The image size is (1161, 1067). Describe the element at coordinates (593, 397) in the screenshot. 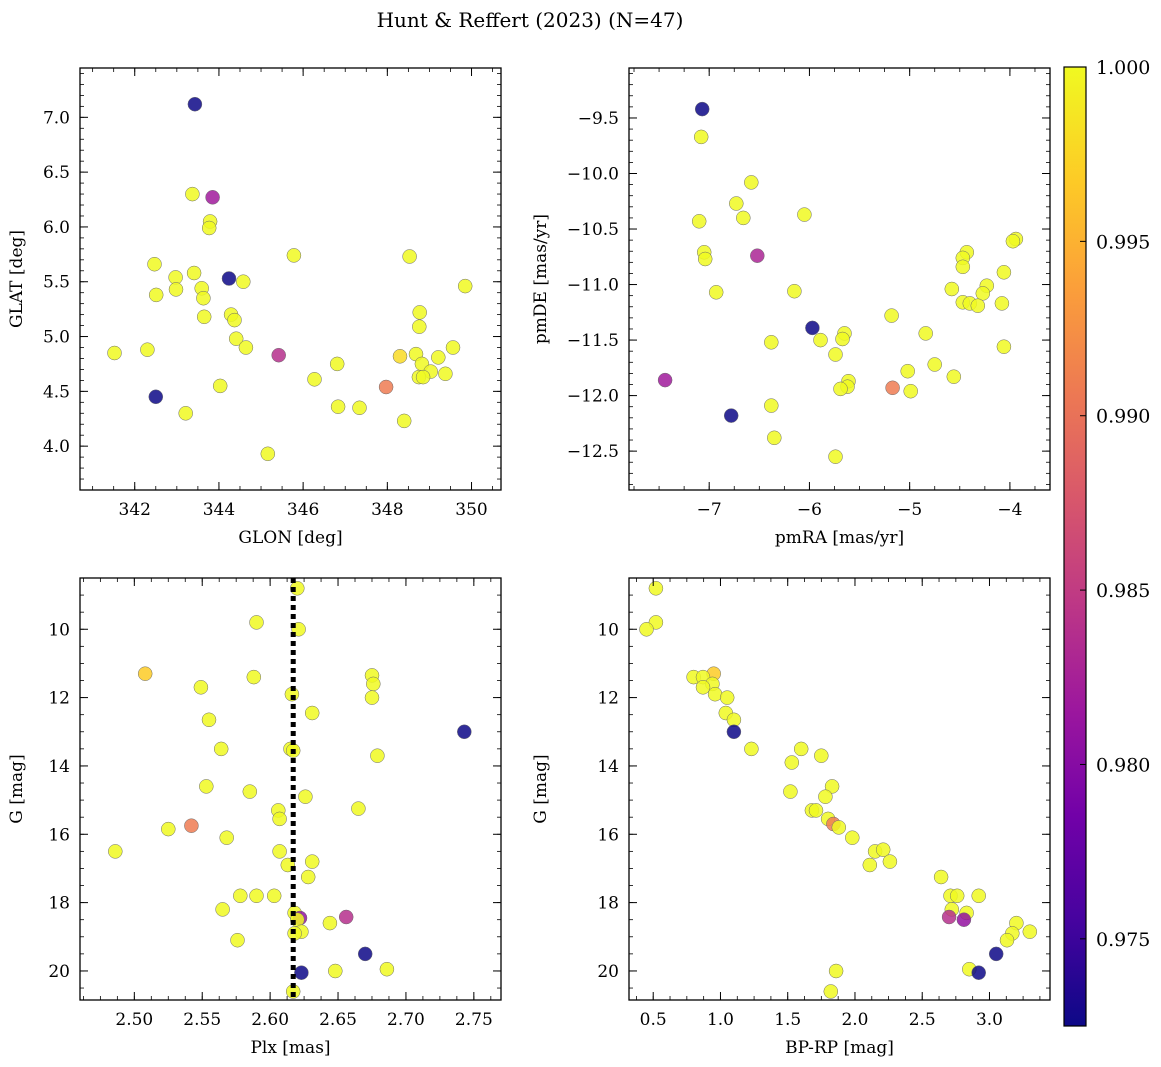

I see `y-tick-label: −12.0` at that location.